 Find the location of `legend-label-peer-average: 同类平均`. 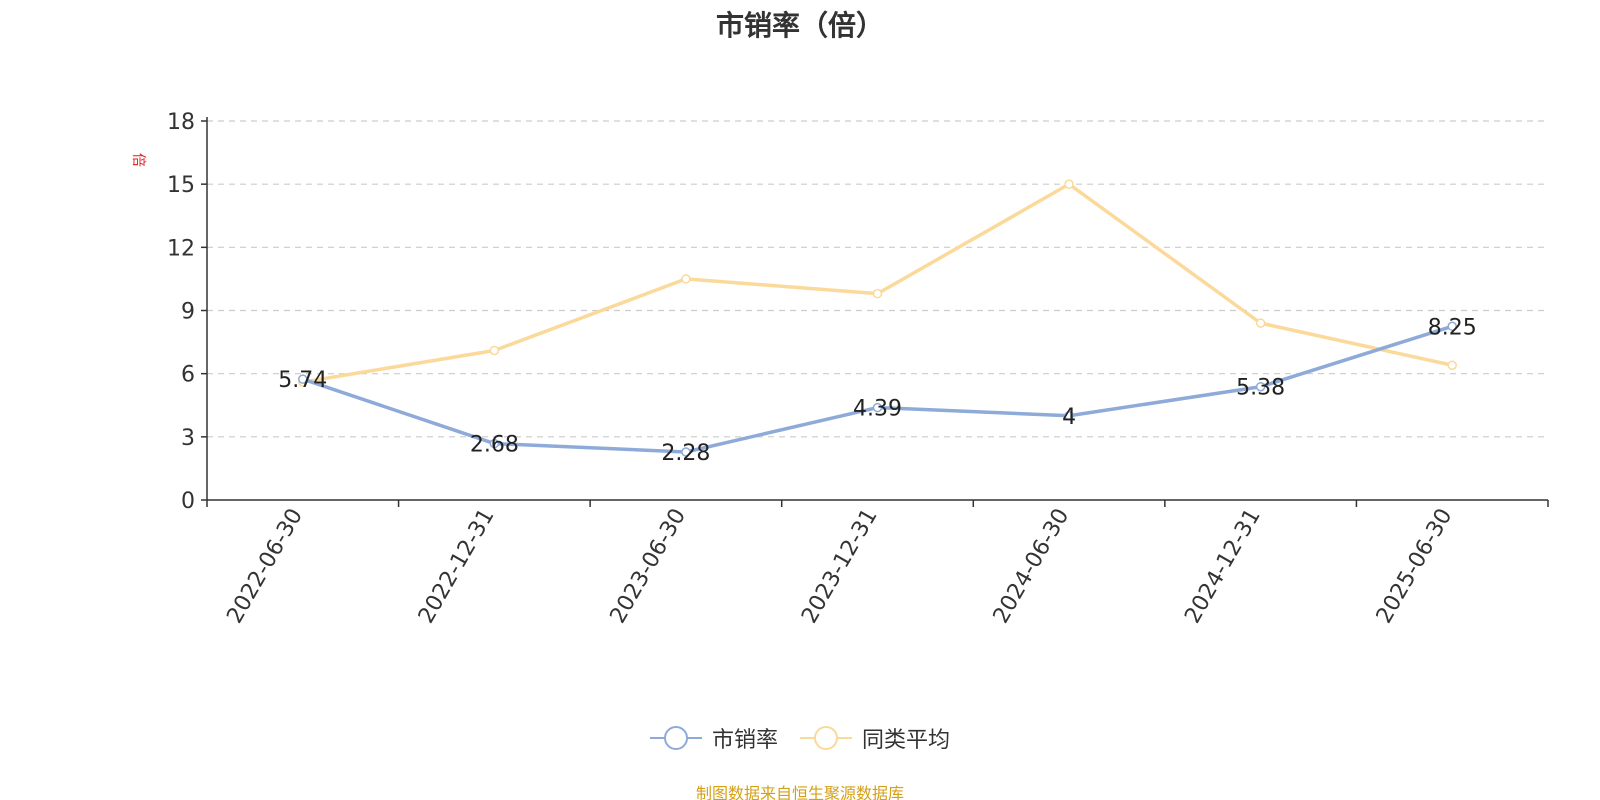

legend-label-peer-average: 同类平均 is located at coordinates (906, 740).